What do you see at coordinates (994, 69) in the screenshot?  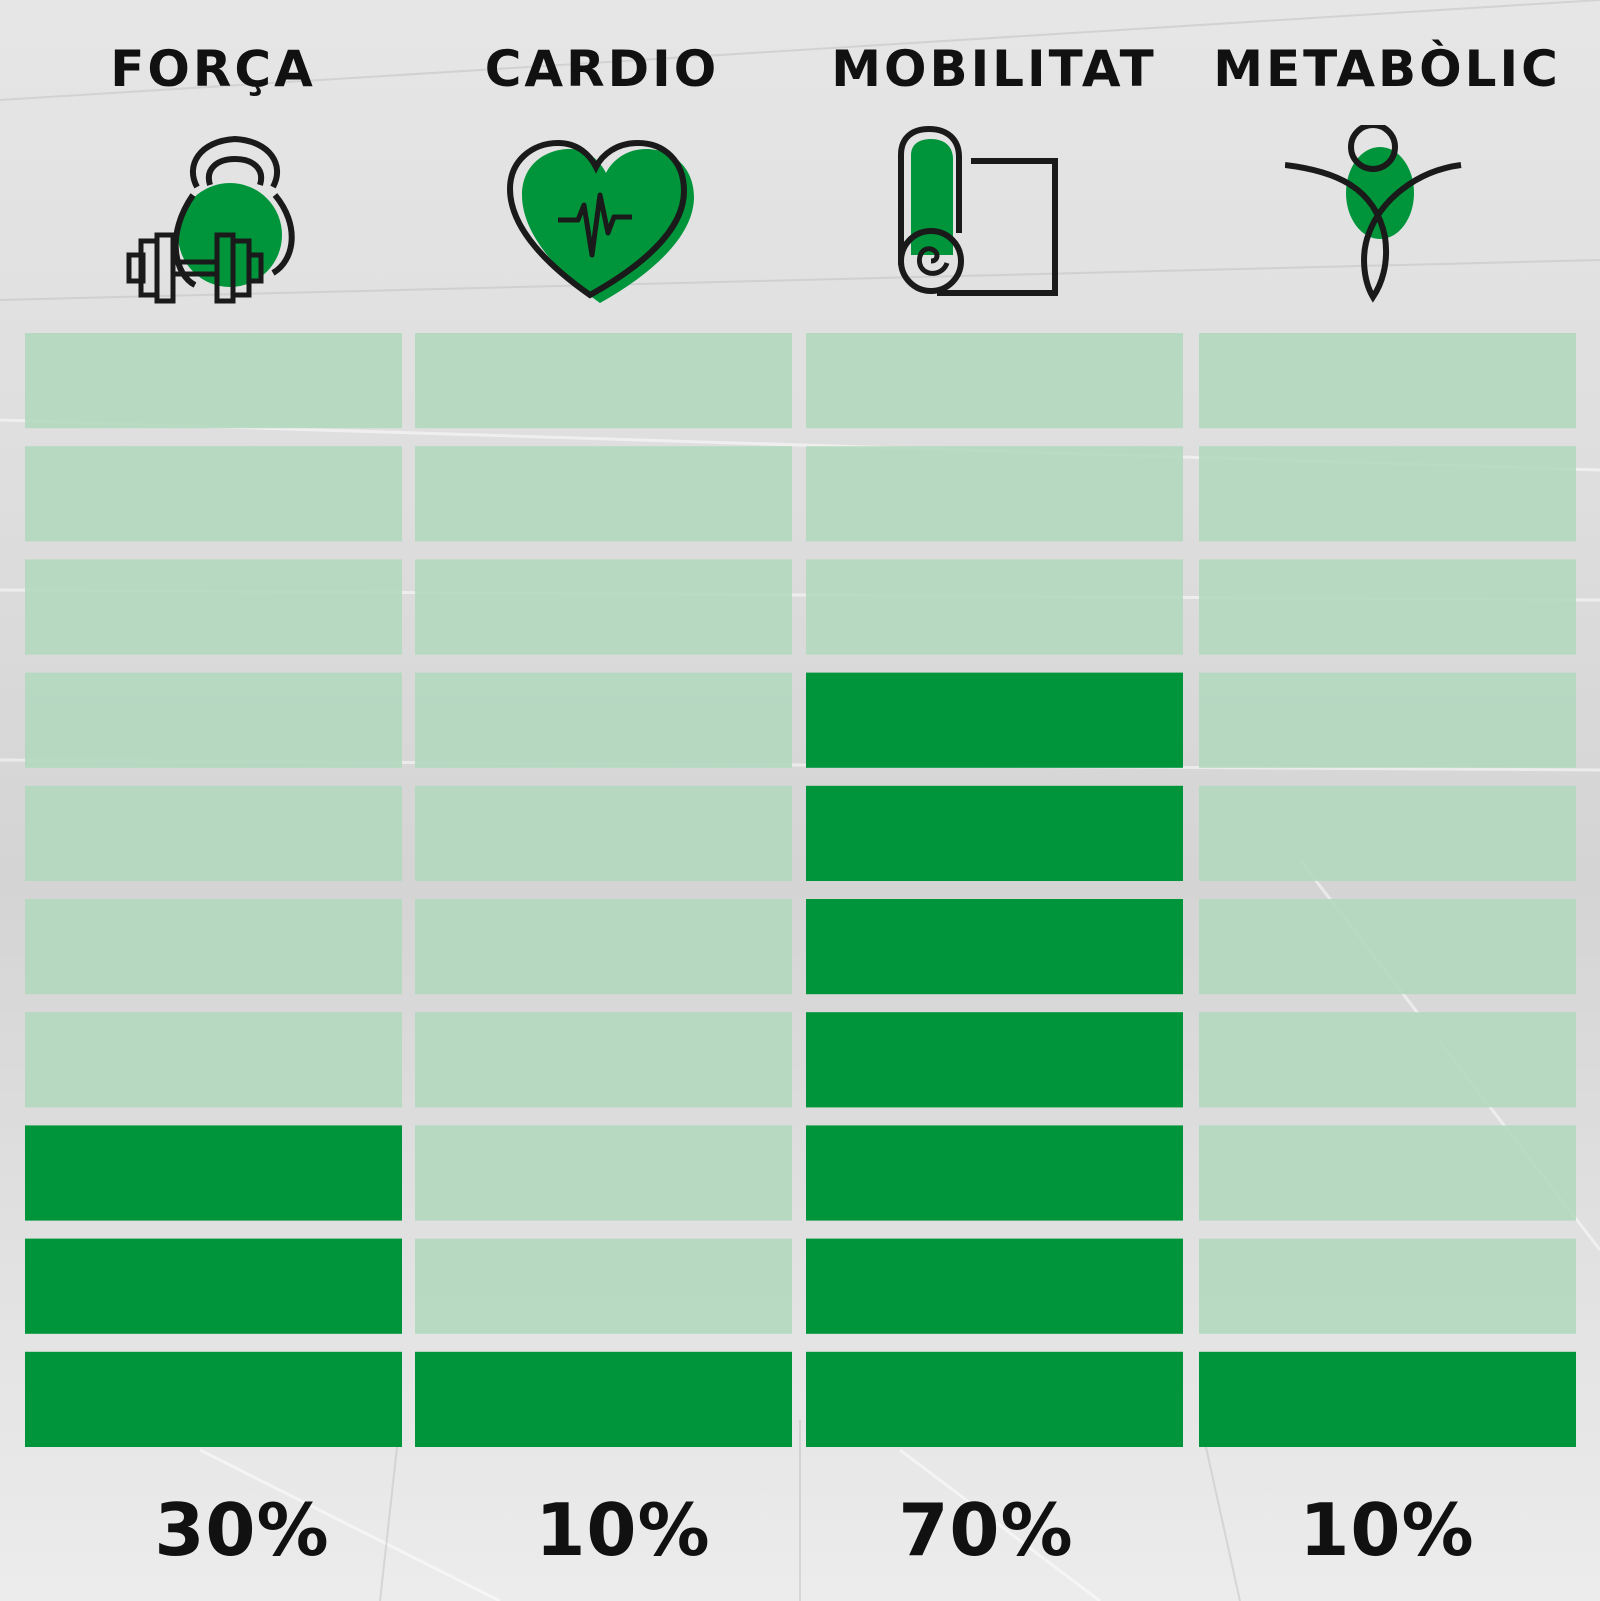 I see `category-label-mobilitat: MOBILITAT` at bounding box center [994, 69].